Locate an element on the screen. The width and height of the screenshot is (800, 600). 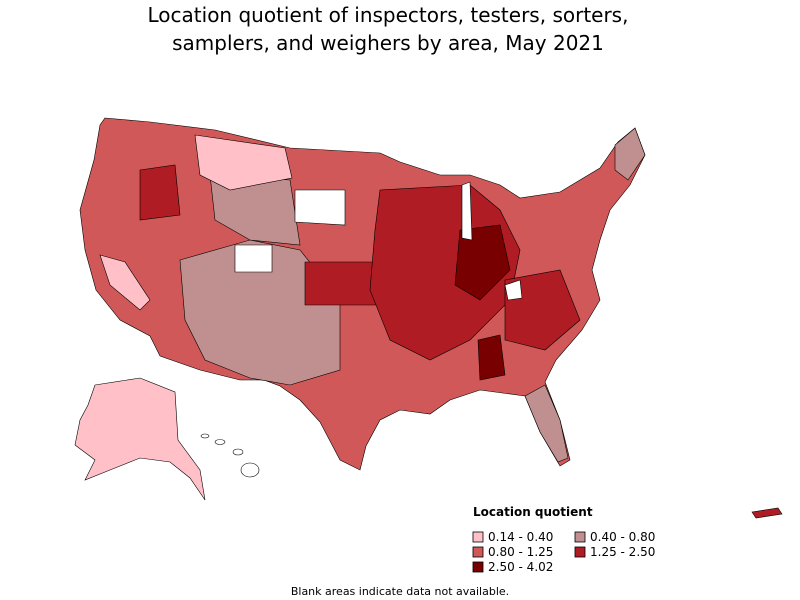
lake-michigan is located at coordinates (467, 211).